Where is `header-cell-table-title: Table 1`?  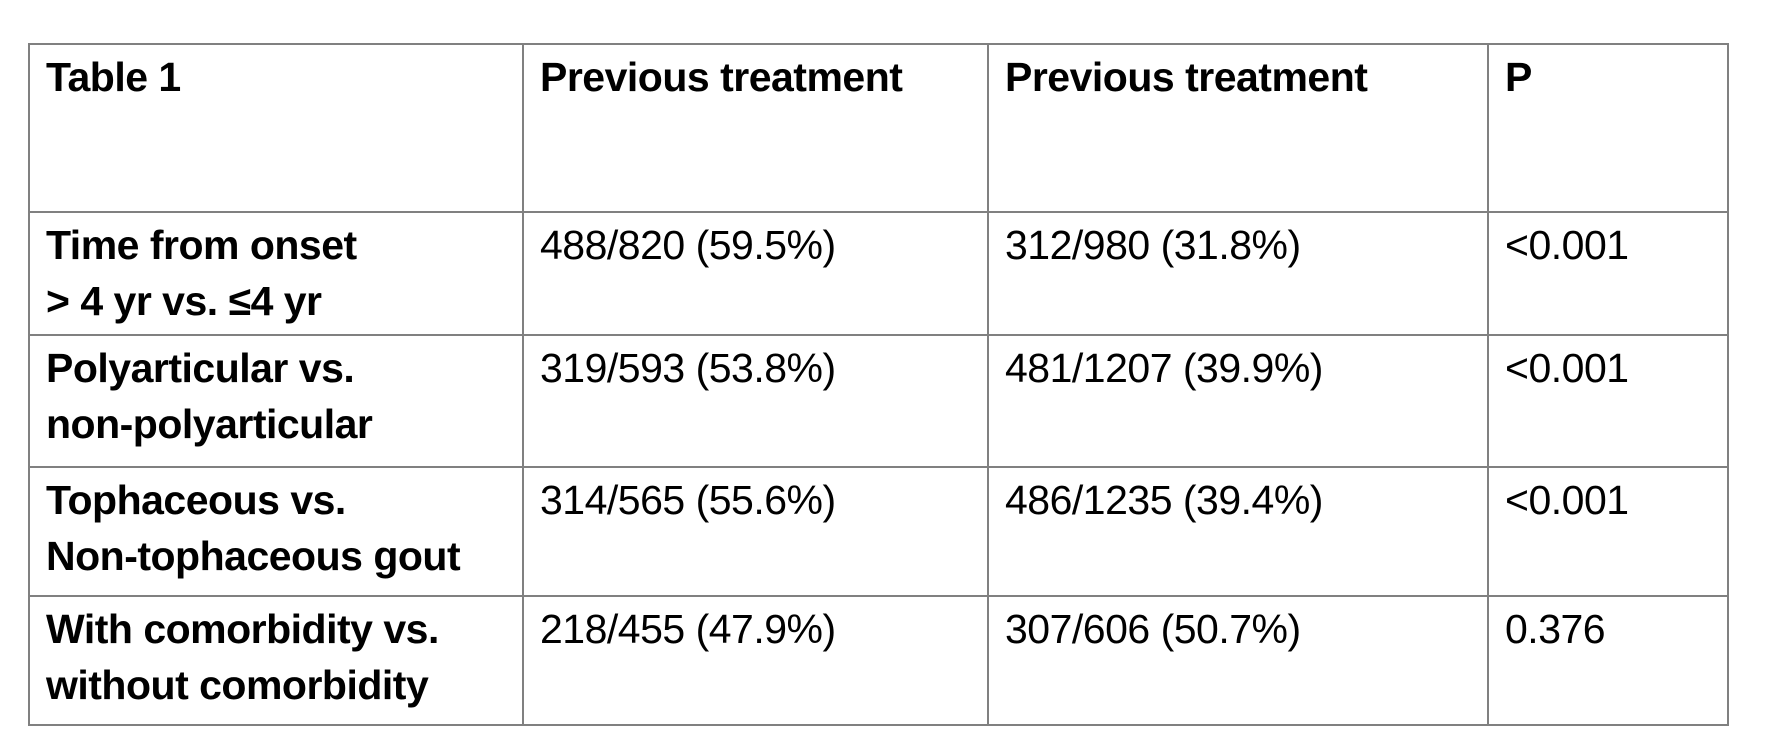
header-cell-table-title: Table 1 is located at coordinates (277, 129).